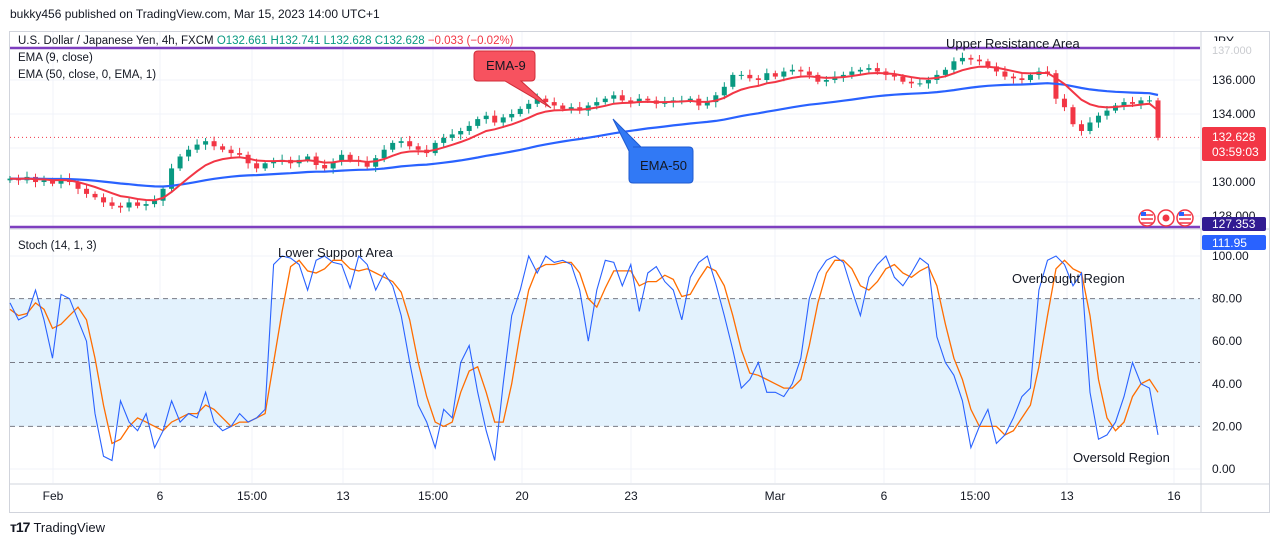  I want to click on stoch-tick-label: 80.00, so click(1227, 299).